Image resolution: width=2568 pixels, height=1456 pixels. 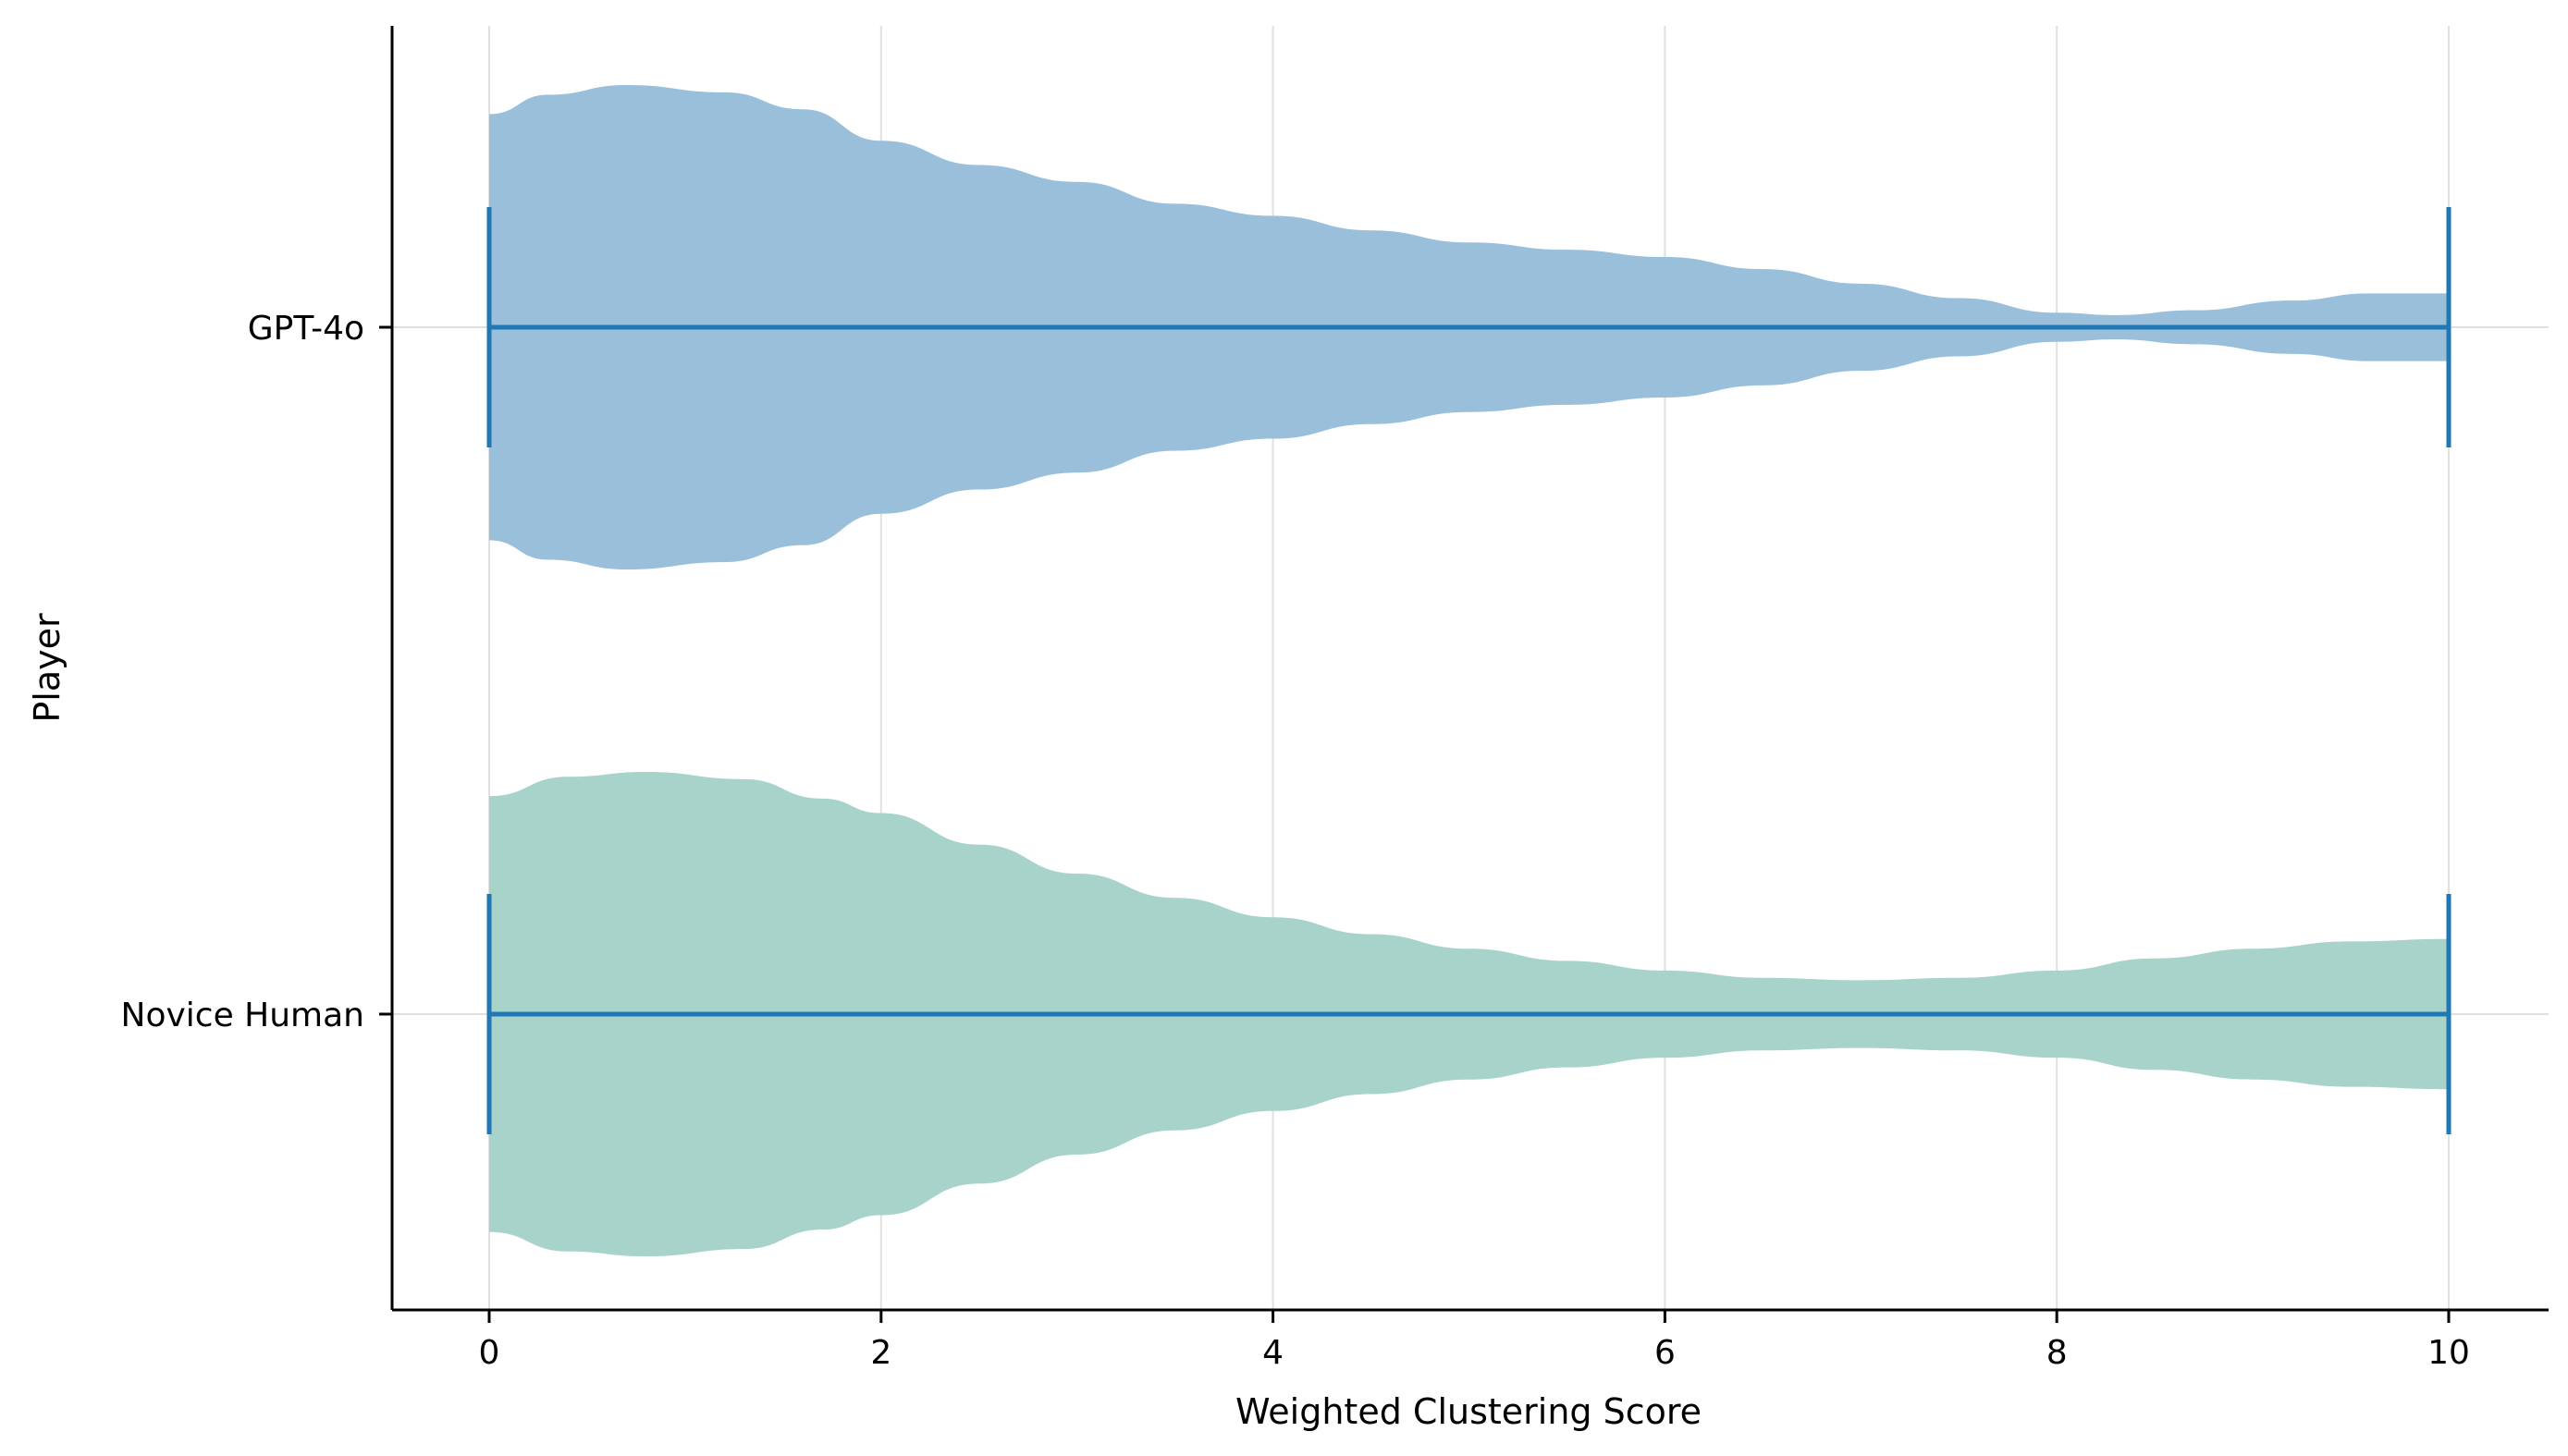 What do you see at coordinates (1474, 1341) in the screenshot?
I see `x-axis-ticks: 0 2 4 6 8 10` at bounding box center [1474, 1341].